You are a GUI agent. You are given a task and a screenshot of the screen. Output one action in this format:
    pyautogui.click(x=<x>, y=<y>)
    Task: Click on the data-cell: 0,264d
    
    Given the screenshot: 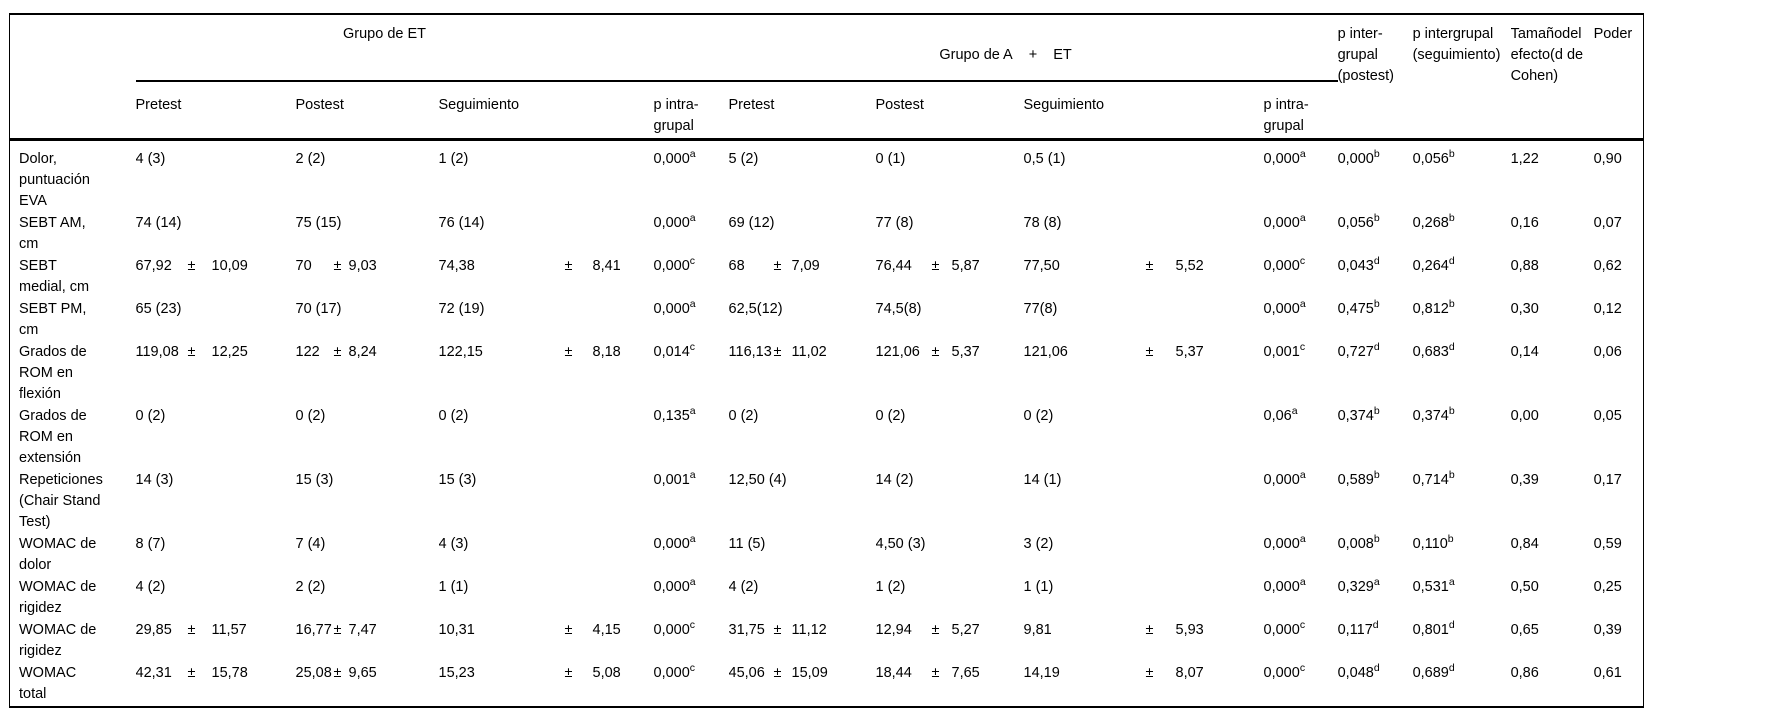 What is the action you would take?
    pyautogui.click(x=1433, y=264)
    